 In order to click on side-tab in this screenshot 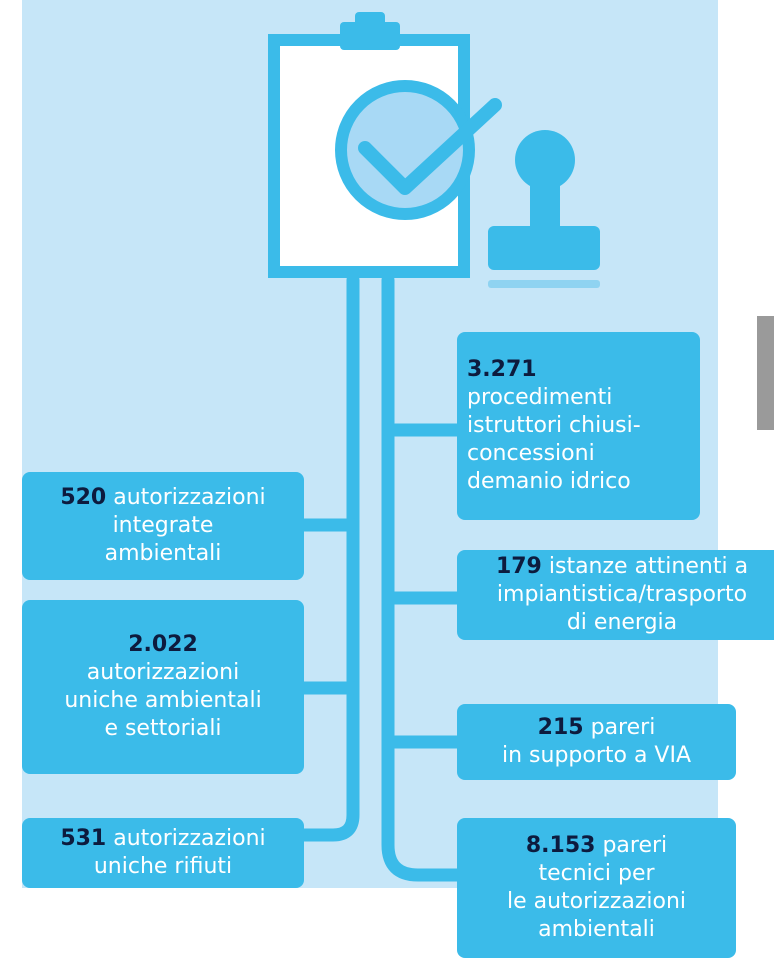, I will do `click(765, 373)`.